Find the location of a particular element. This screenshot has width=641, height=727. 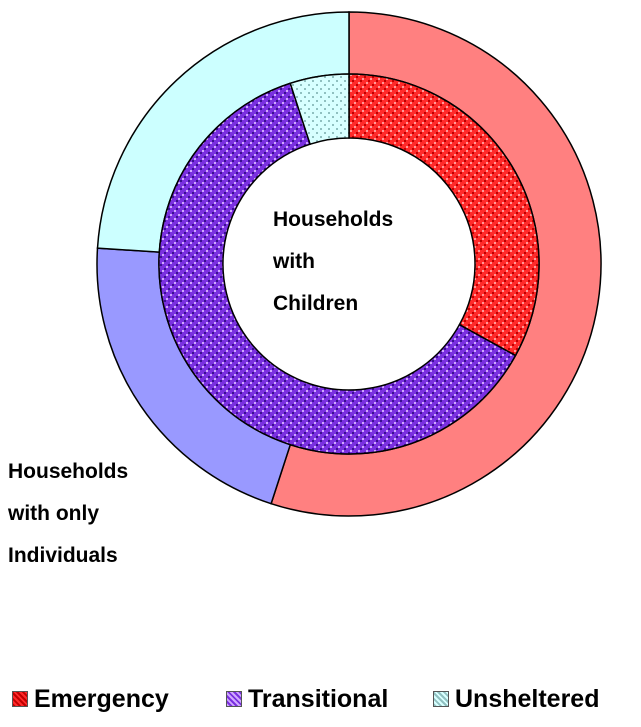

unsheltered-swatch-icon is located at coordinates (441, 699).